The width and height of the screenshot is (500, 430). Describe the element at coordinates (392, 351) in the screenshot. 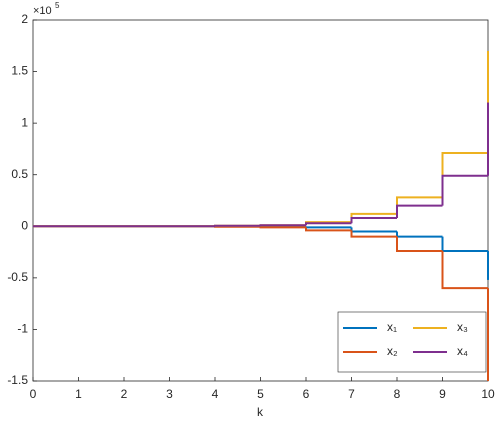

I see `legend-label: x₂` at that location.